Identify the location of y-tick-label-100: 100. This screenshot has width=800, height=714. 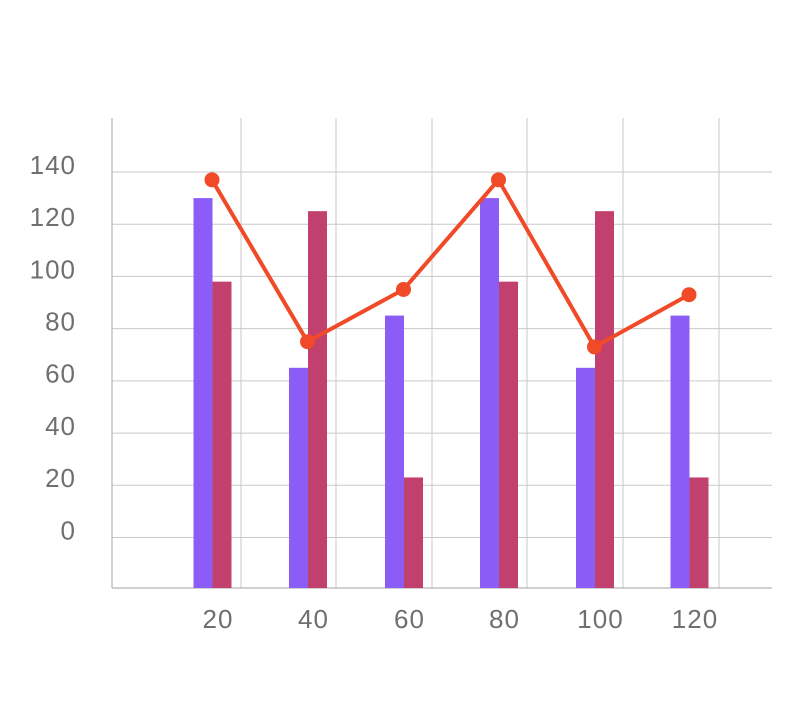
(53, 269).